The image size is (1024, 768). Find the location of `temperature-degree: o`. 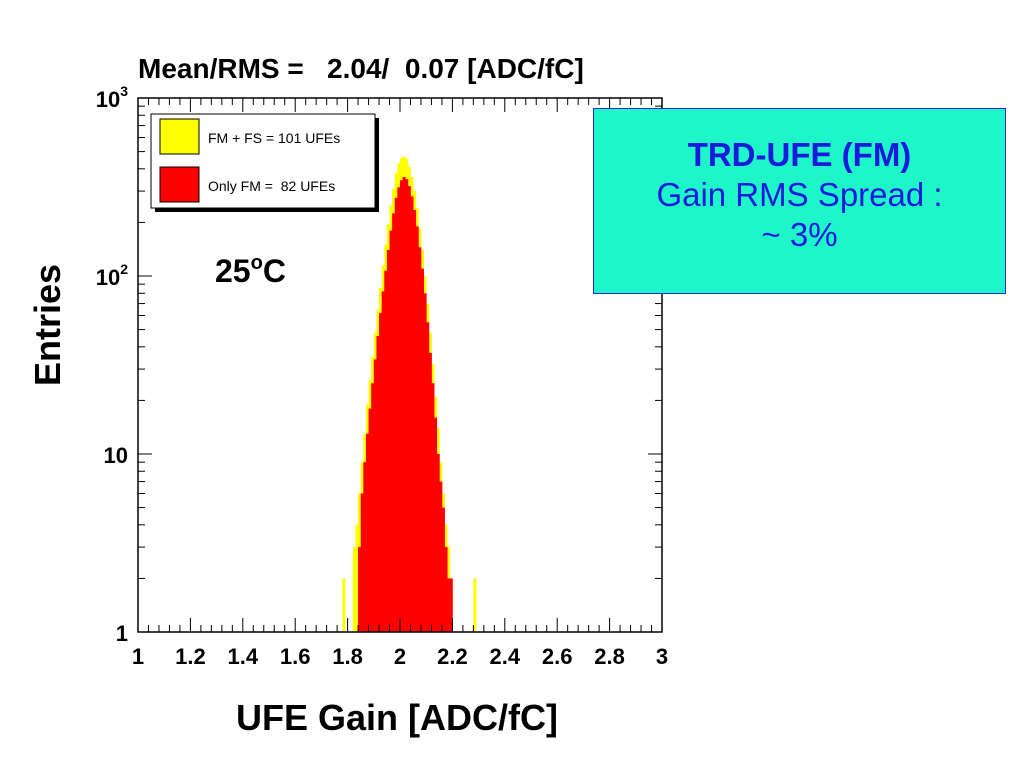

temperature-degree: o is located at coordinates (257, 263).